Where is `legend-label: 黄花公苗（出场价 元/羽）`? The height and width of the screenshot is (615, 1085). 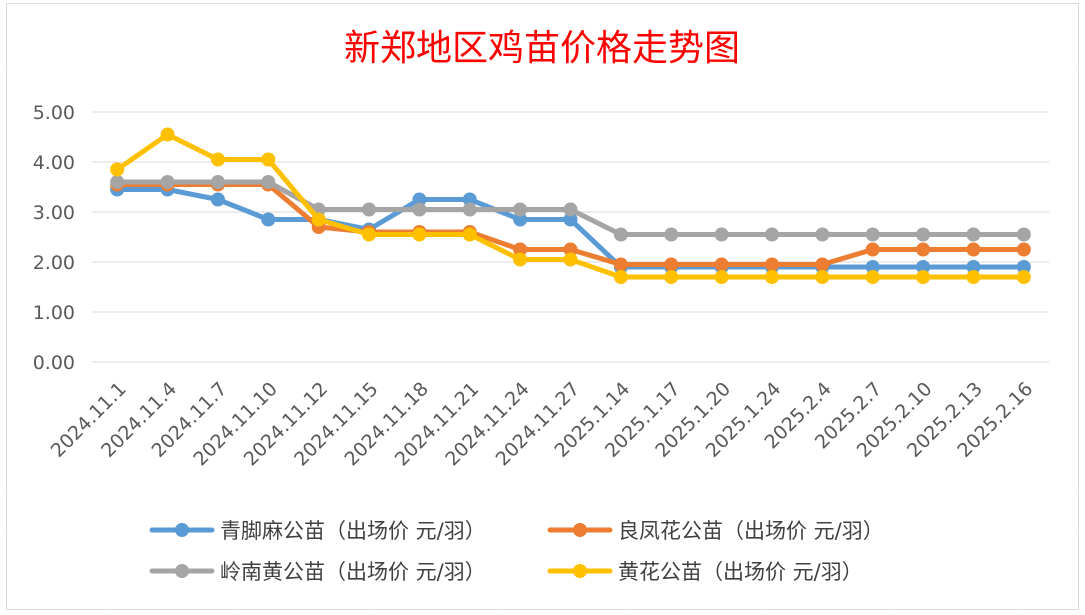
legend-label: 黄花公苗（出场价 元/羽） is located at coordinates (740, 572).